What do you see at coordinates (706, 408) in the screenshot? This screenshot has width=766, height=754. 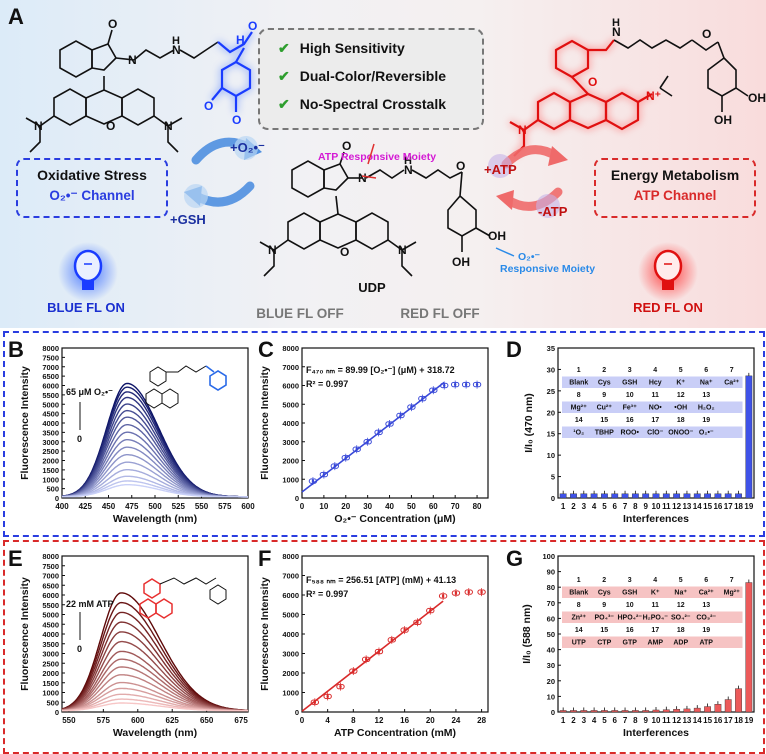 I see `table-cell: H₂O₂` at bounding box center [706, 408].